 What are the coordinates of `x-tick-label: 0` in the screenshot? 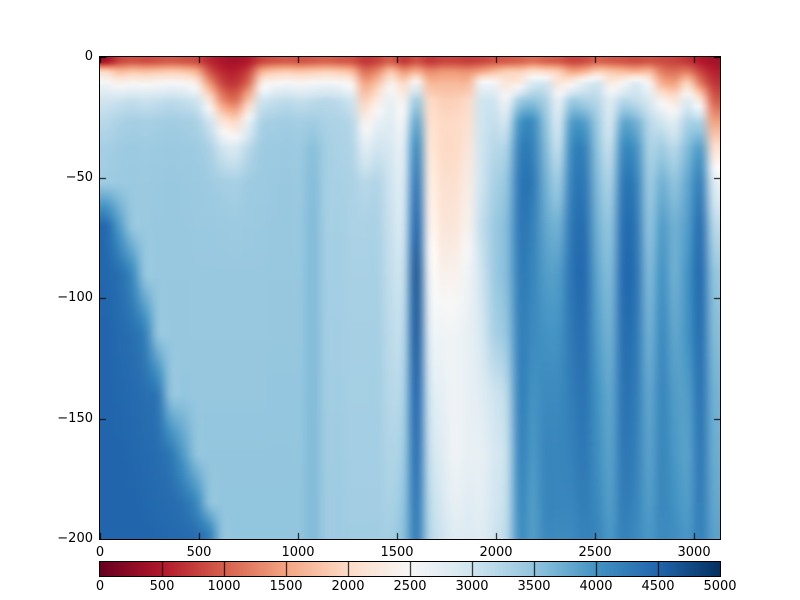 It's located at (100, 552).